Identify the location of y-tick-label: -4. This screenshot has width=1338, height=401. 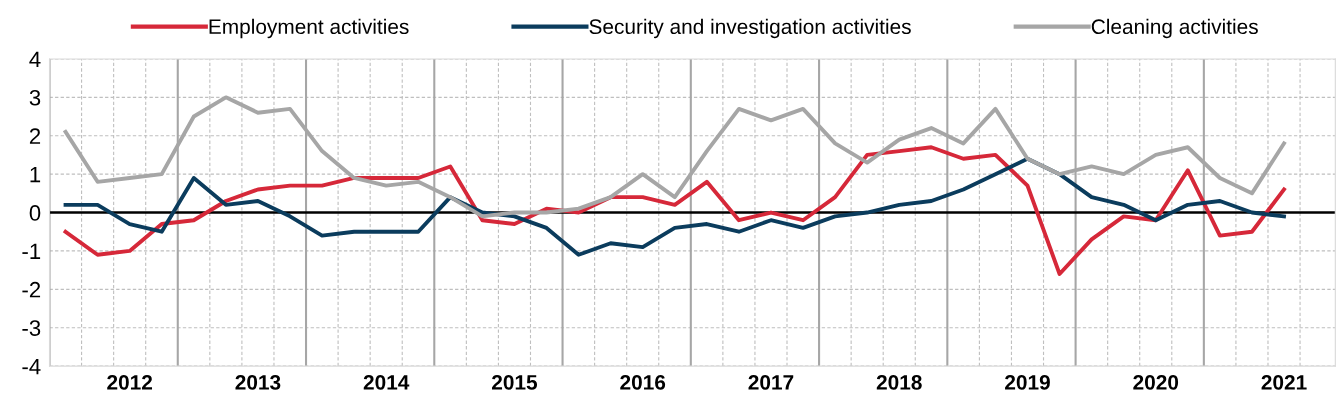
(31, 366).